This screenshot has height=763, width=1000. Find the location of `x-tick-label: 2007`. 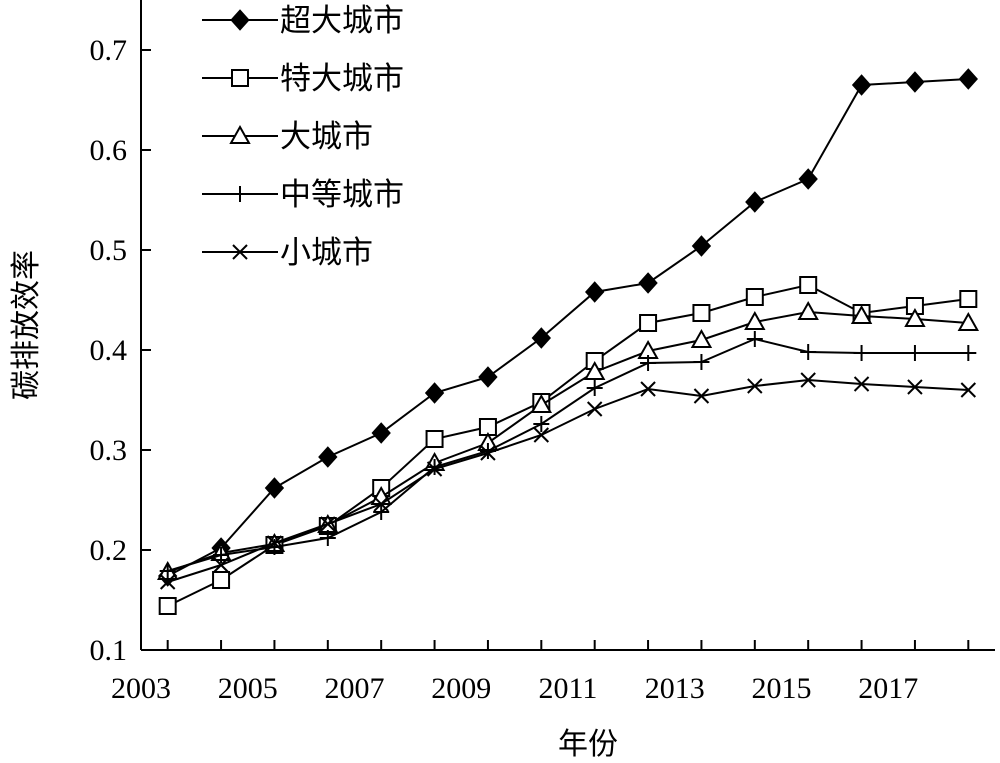

x-tick-label: 2007 is located at coordinates (355, 688).